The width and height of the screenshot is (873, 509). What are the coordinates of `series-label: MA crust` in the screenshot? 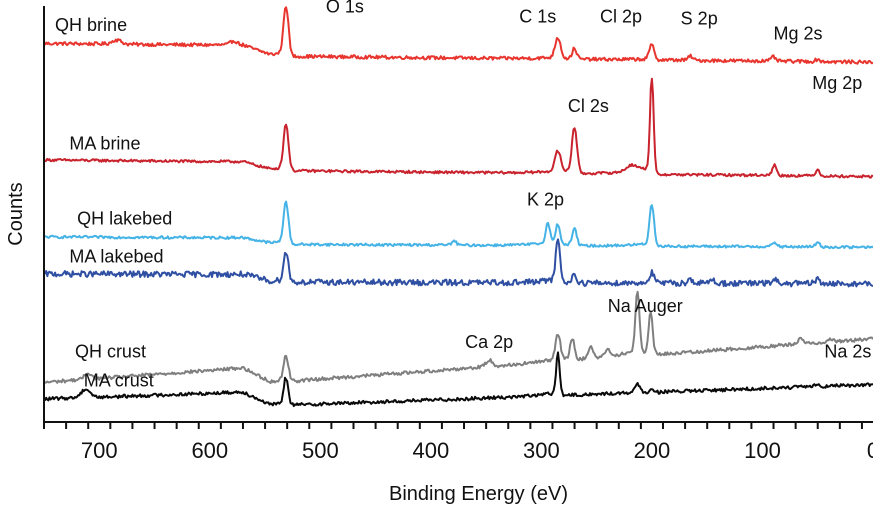 It's located at (119, 381).